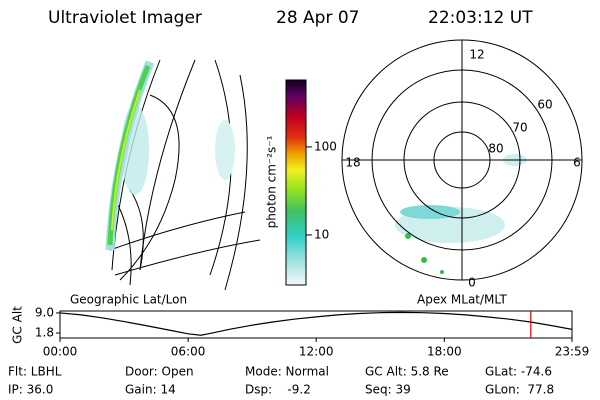 Image resolution: width=600 pixels, height=400 pixels. What do you see at coordinates (287, 372) in the screenshot?
I see `status-field: Mode: Normal` at bounding box center [287, 372].